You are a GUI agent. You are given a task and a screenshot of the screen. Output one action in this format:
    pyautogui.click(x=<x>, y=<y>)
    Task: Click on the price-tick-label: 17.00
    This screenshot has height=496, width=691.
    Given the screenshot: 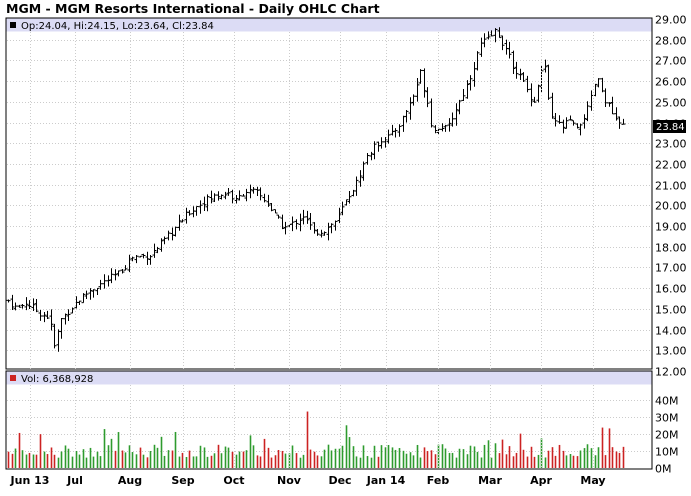 What is the action you would take?
    pyautogui.click(x=671, y=268)
    